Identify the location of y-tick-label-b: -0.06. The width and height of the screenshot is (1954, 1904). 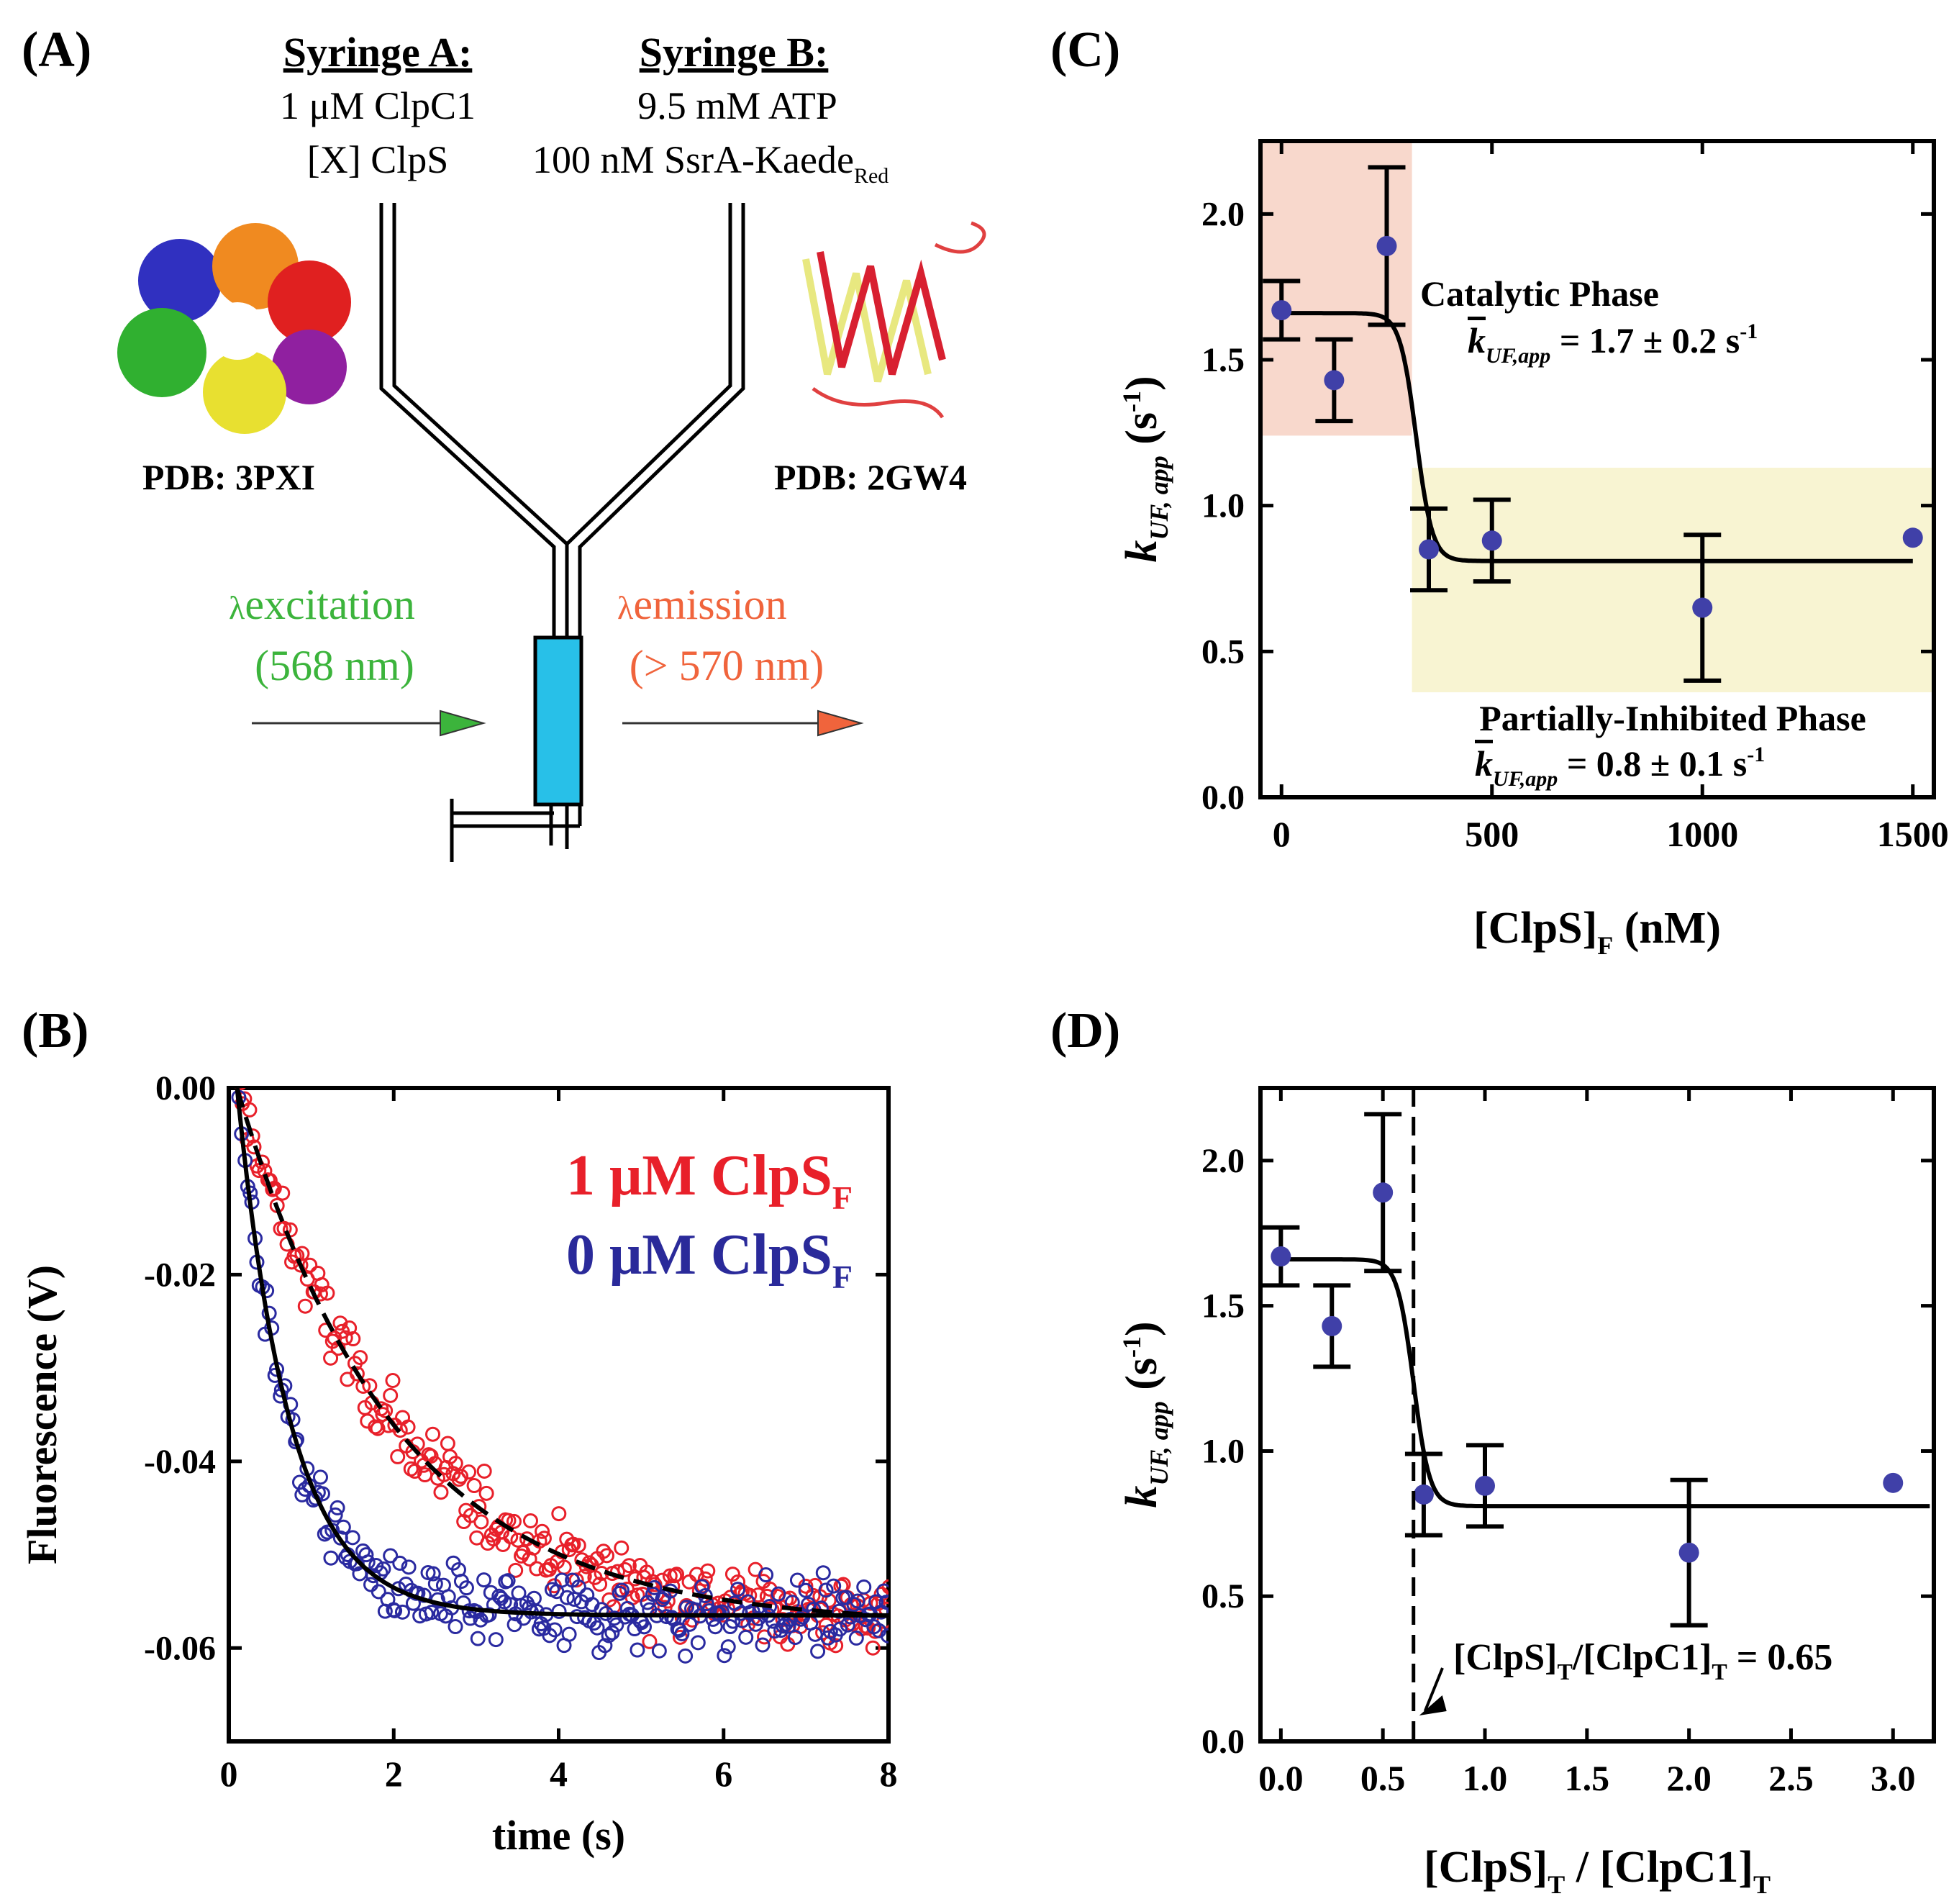
(180, 1648).